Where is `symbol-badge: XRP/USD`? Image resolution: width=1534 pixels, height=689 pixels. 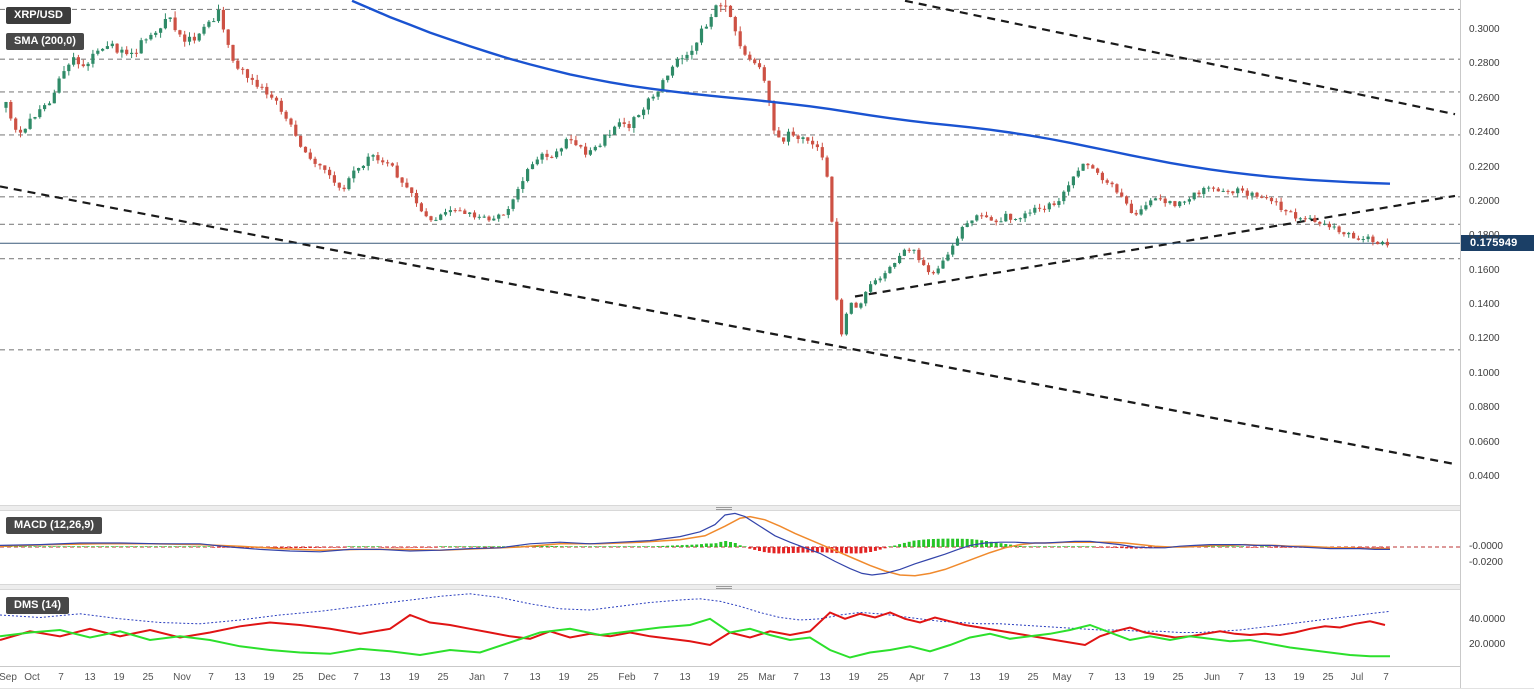
symbol-badge: XRP/USD is located at coordinates (38, 15).